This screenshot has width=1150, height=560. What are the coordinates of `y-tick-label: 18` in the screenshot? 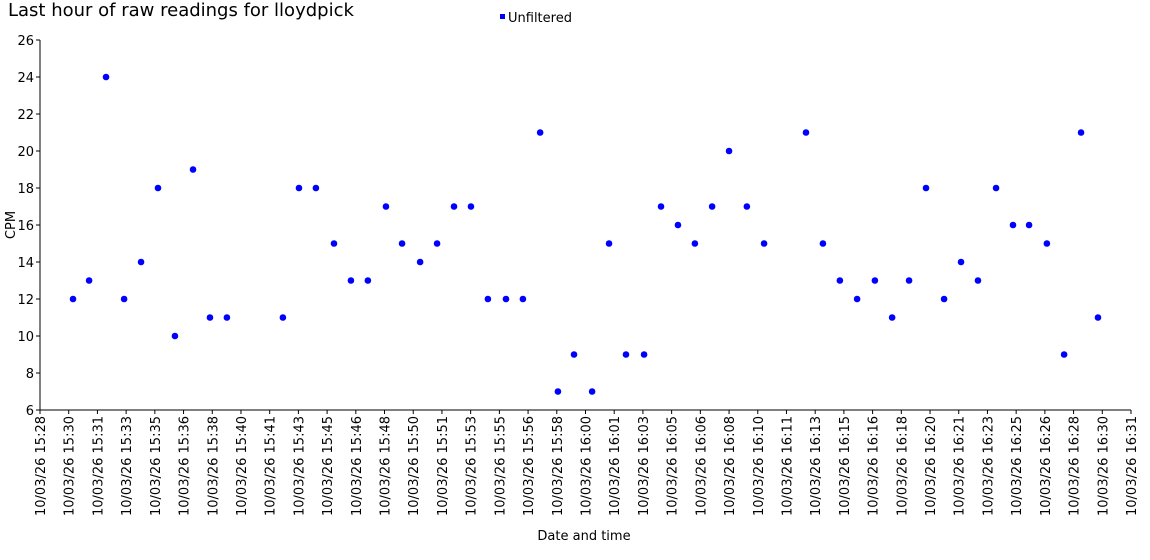 It's located at (25, 189).